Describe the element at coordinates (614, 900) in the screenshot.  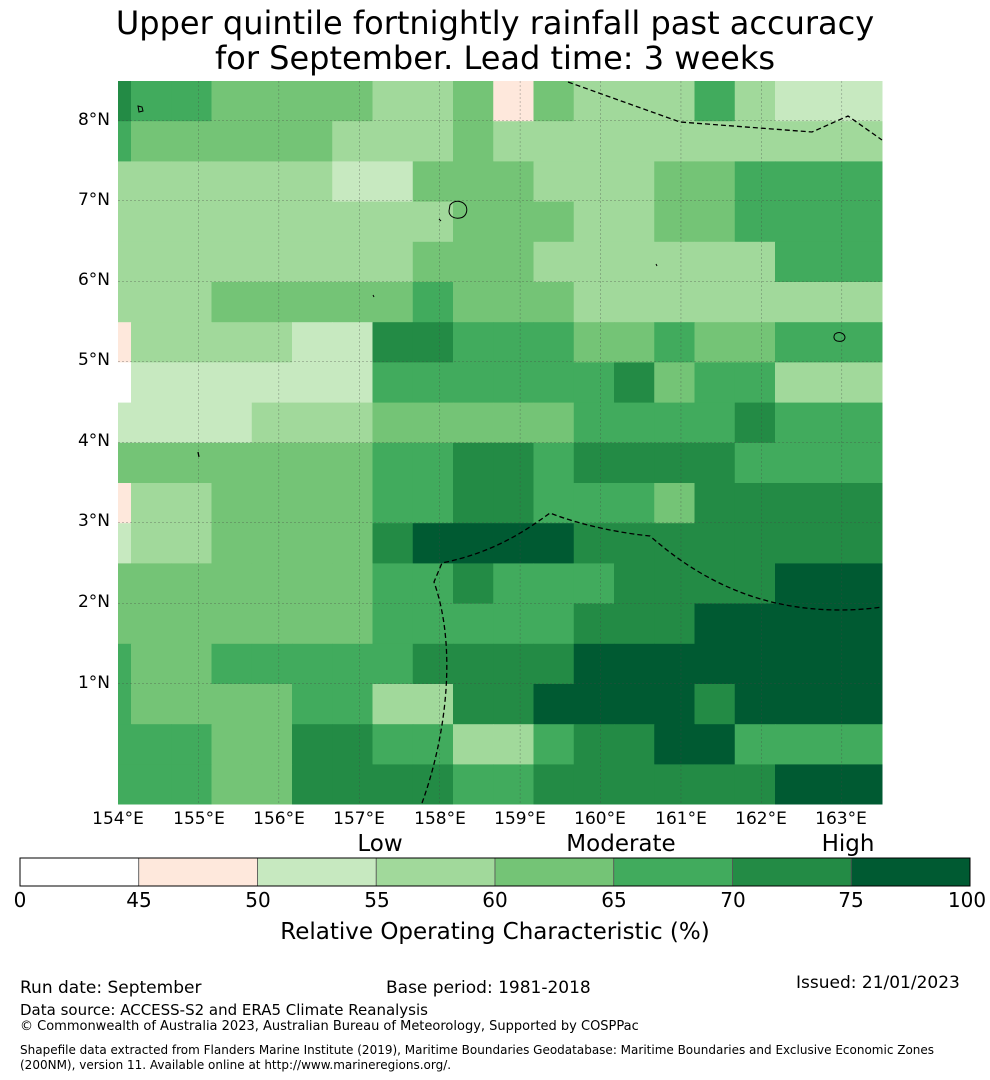
I see `tick-65: 65` at that location.